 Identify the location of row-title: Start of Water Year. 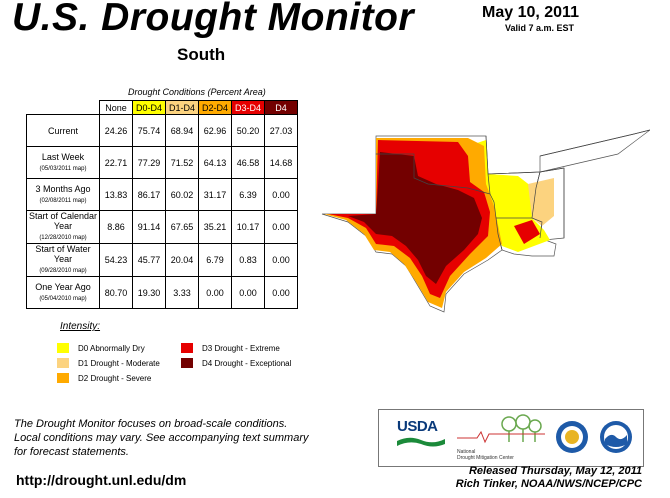
(63, 254).